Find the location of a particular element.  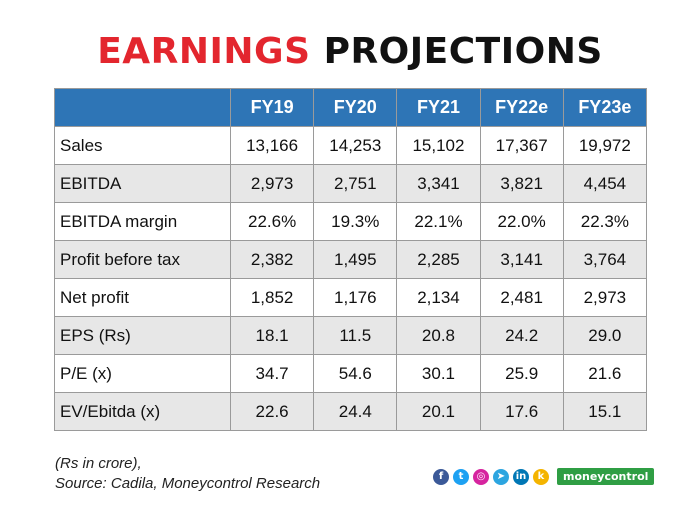

table-cell: 21.6 is located at coordinates (604, 373).